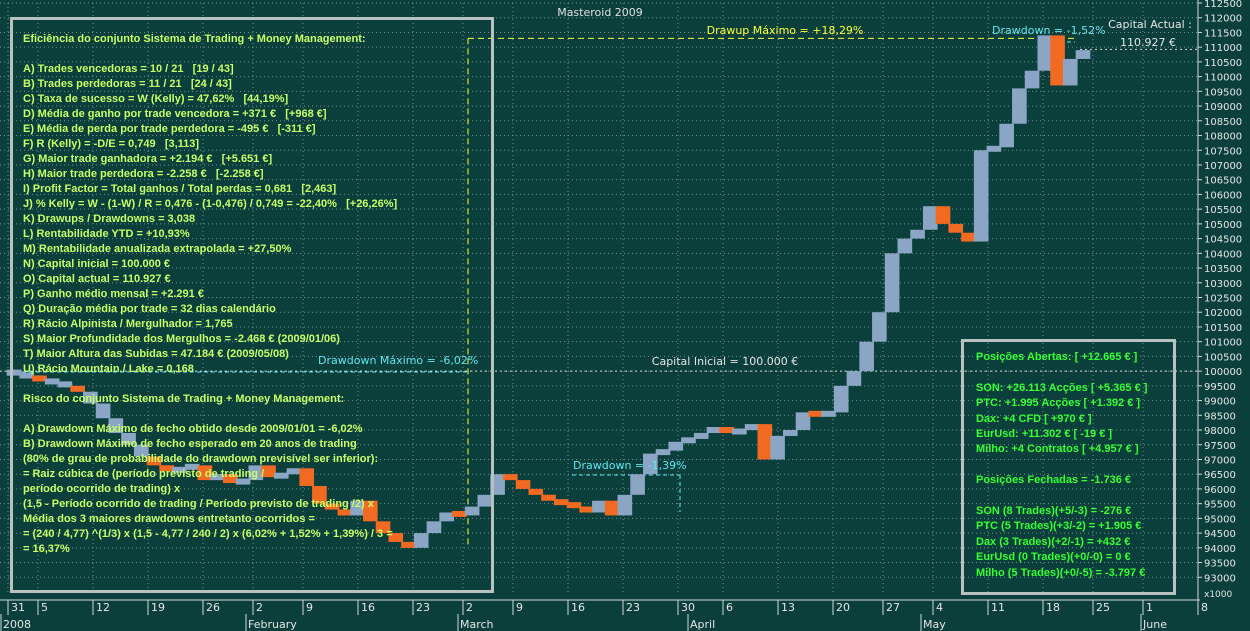 This screenshot has height=631, width=1250. What do you see at coordinates (1223, 19) in the screenshot?
I see `price-tick-label: 112000` at bounding box center [1223, 19].